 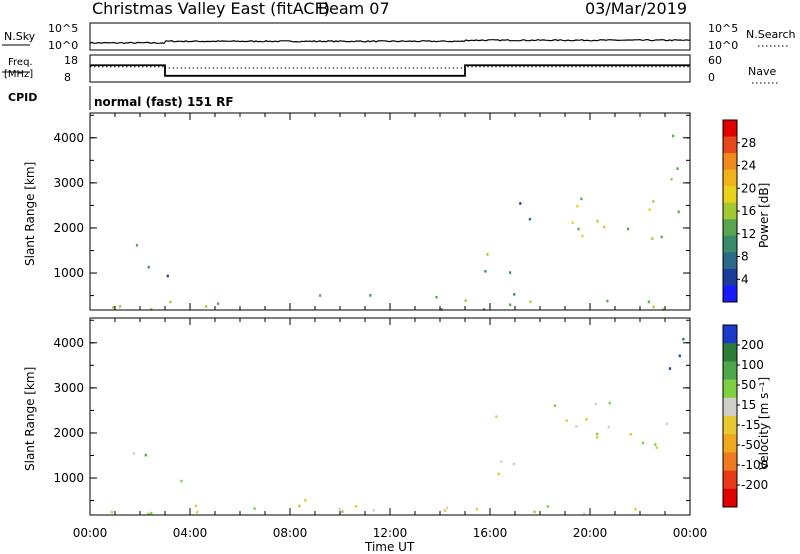 What do you see at coordinates (63, 28) in the screenshot?
I see `noise-ytick-left-top: 10^5` at bounding box center [63, 28].